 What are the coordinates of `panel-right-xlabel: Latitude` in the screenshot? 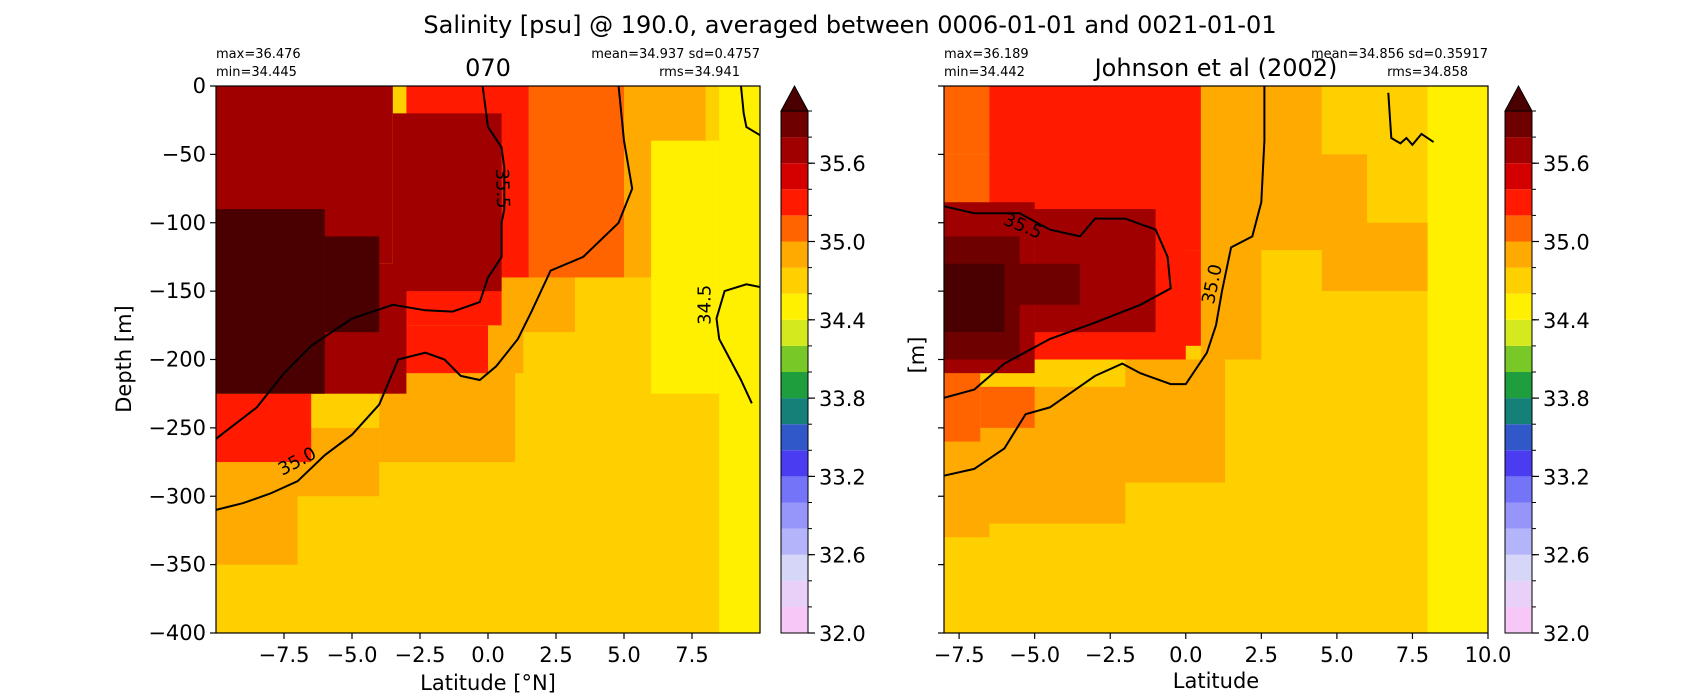 It's located at (1216, 681).